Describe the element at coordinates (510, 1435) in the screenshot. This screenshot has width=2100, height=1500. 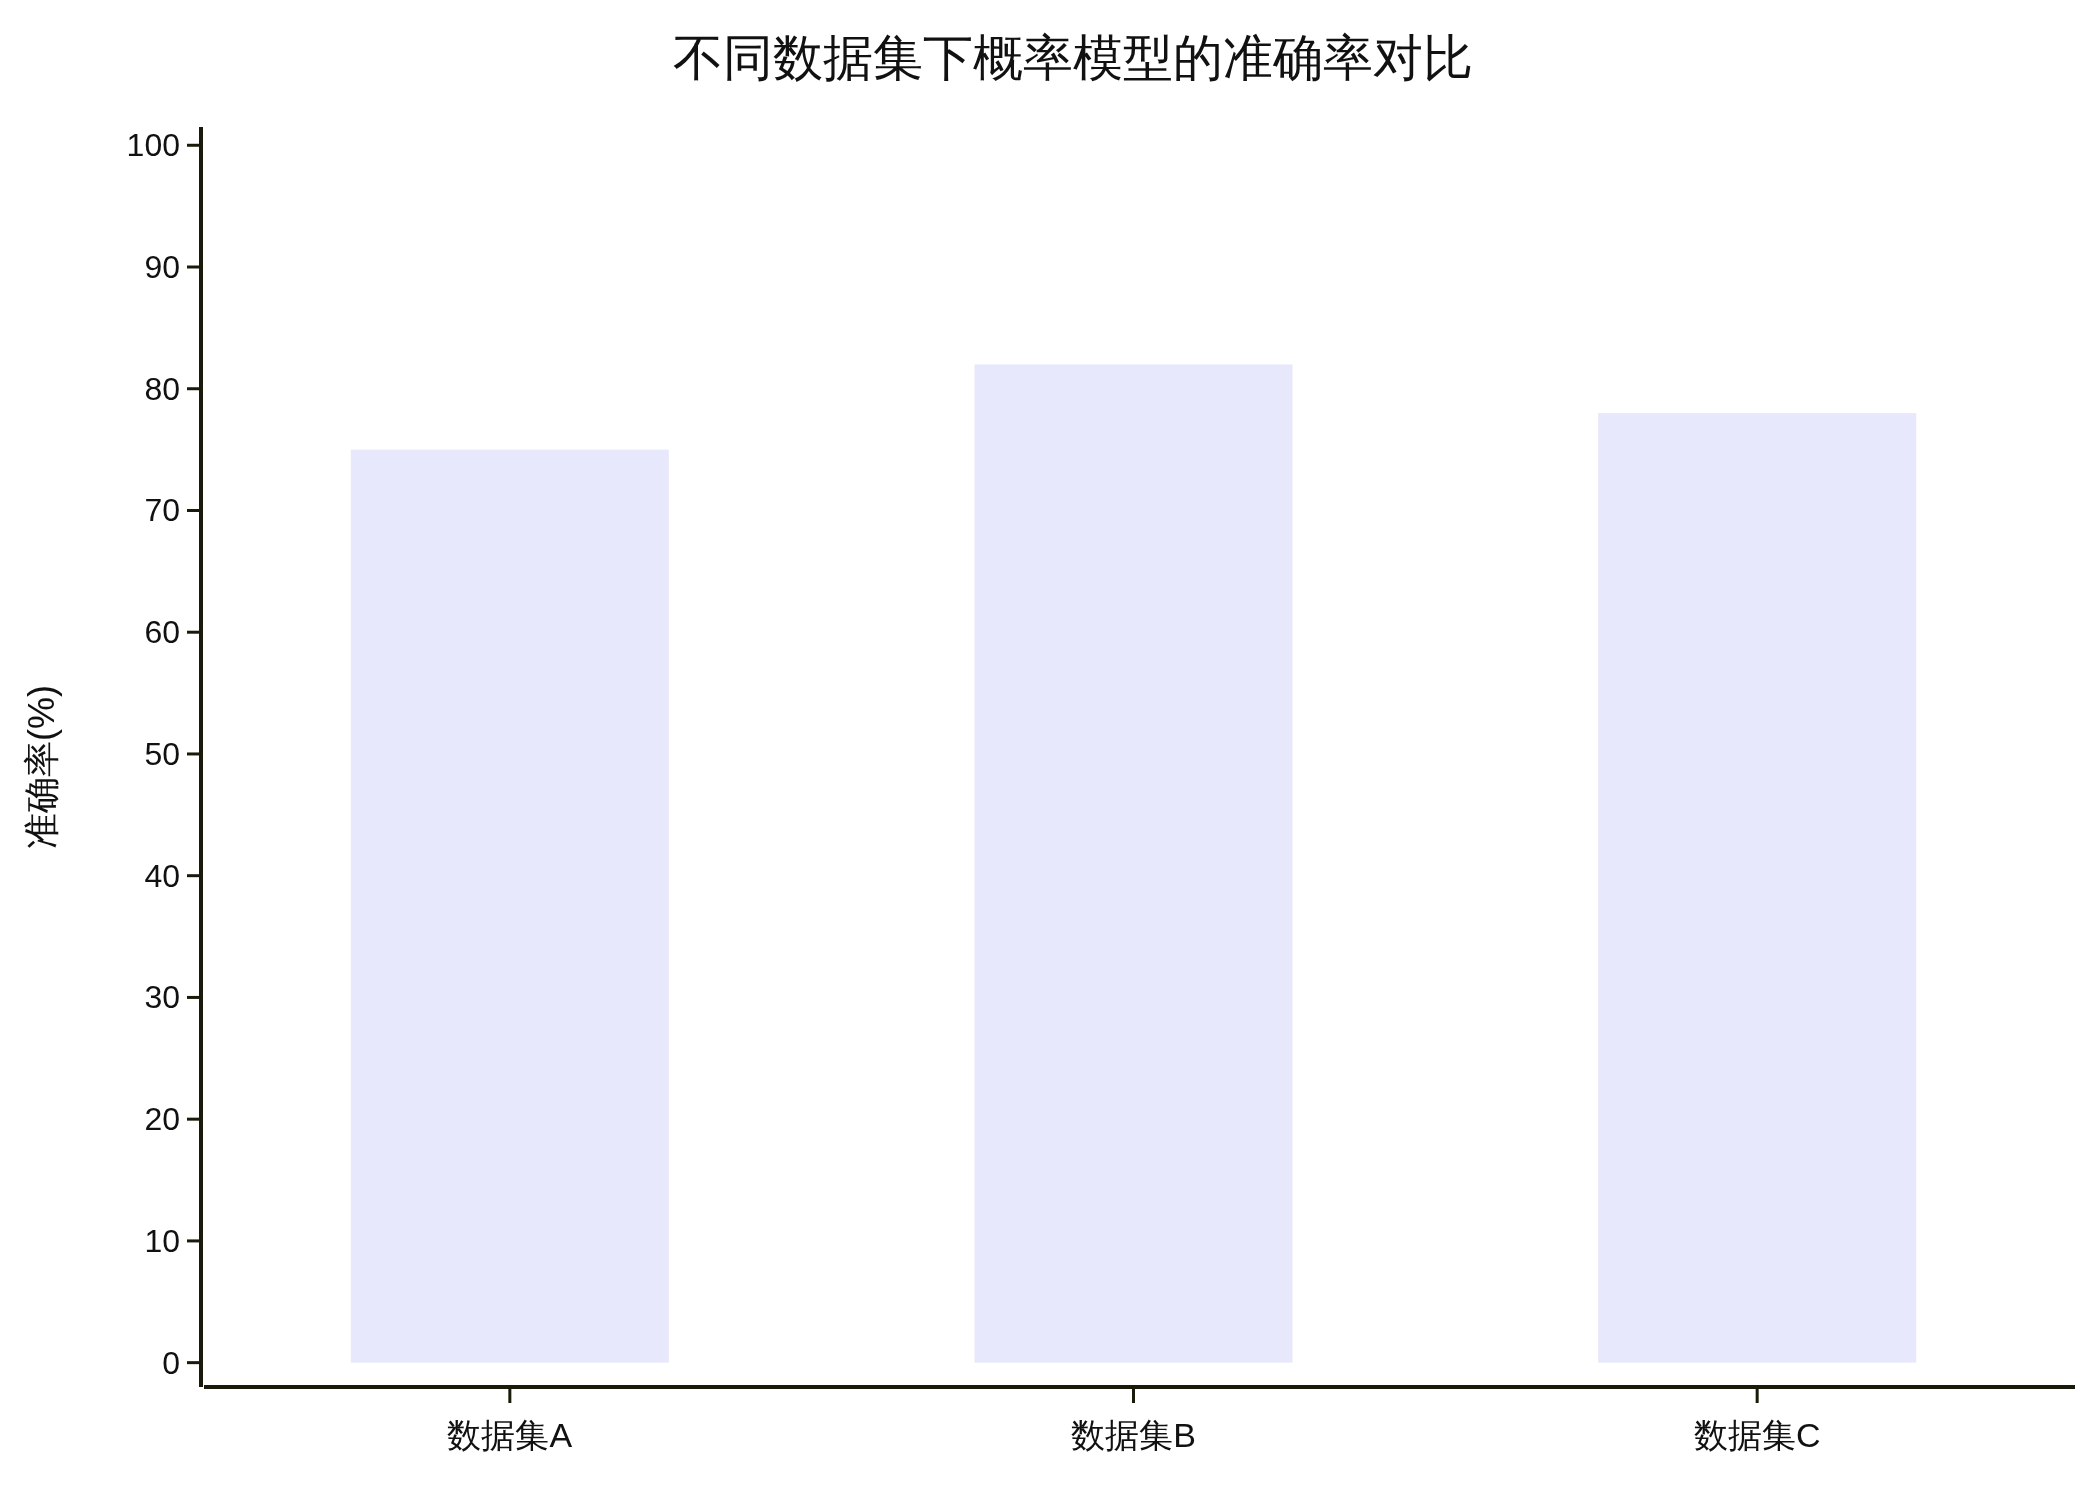
I see `x-tick-label: 数据集A` at that location.